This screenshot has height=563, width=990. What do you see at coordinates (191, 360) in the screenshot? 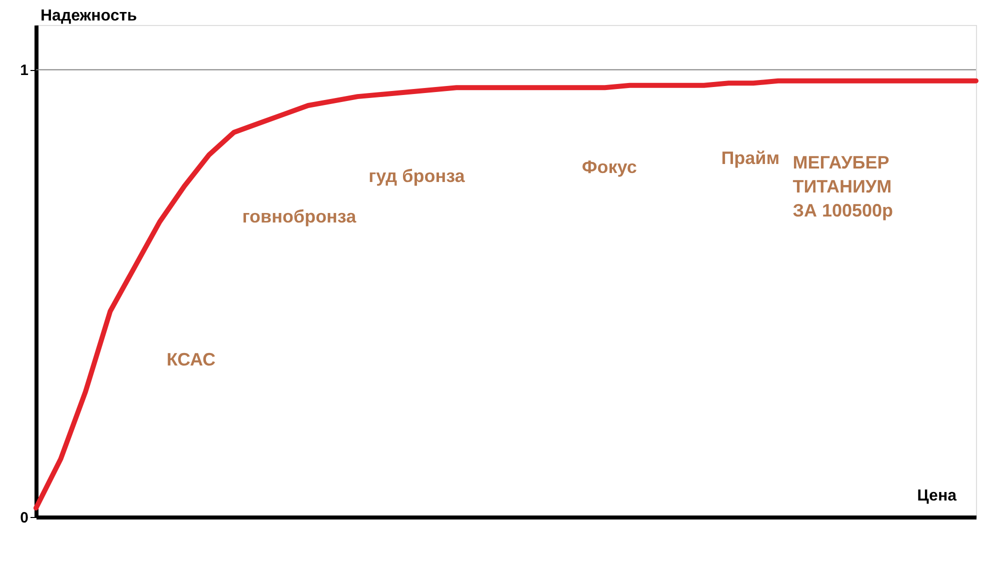
I see `annotation: КСАС` at bounding box center [191, 360].